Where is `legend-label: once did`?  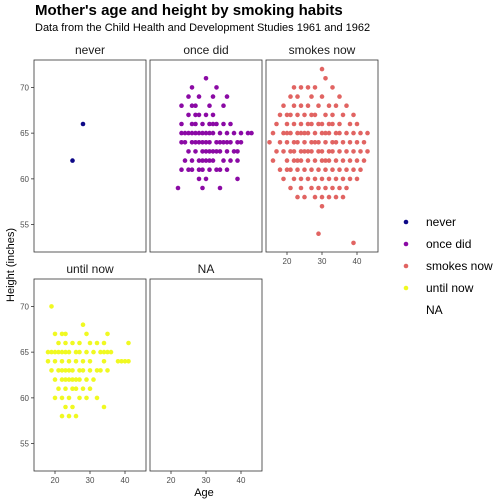
legend-label: once did is located at coordinates (448, 244).